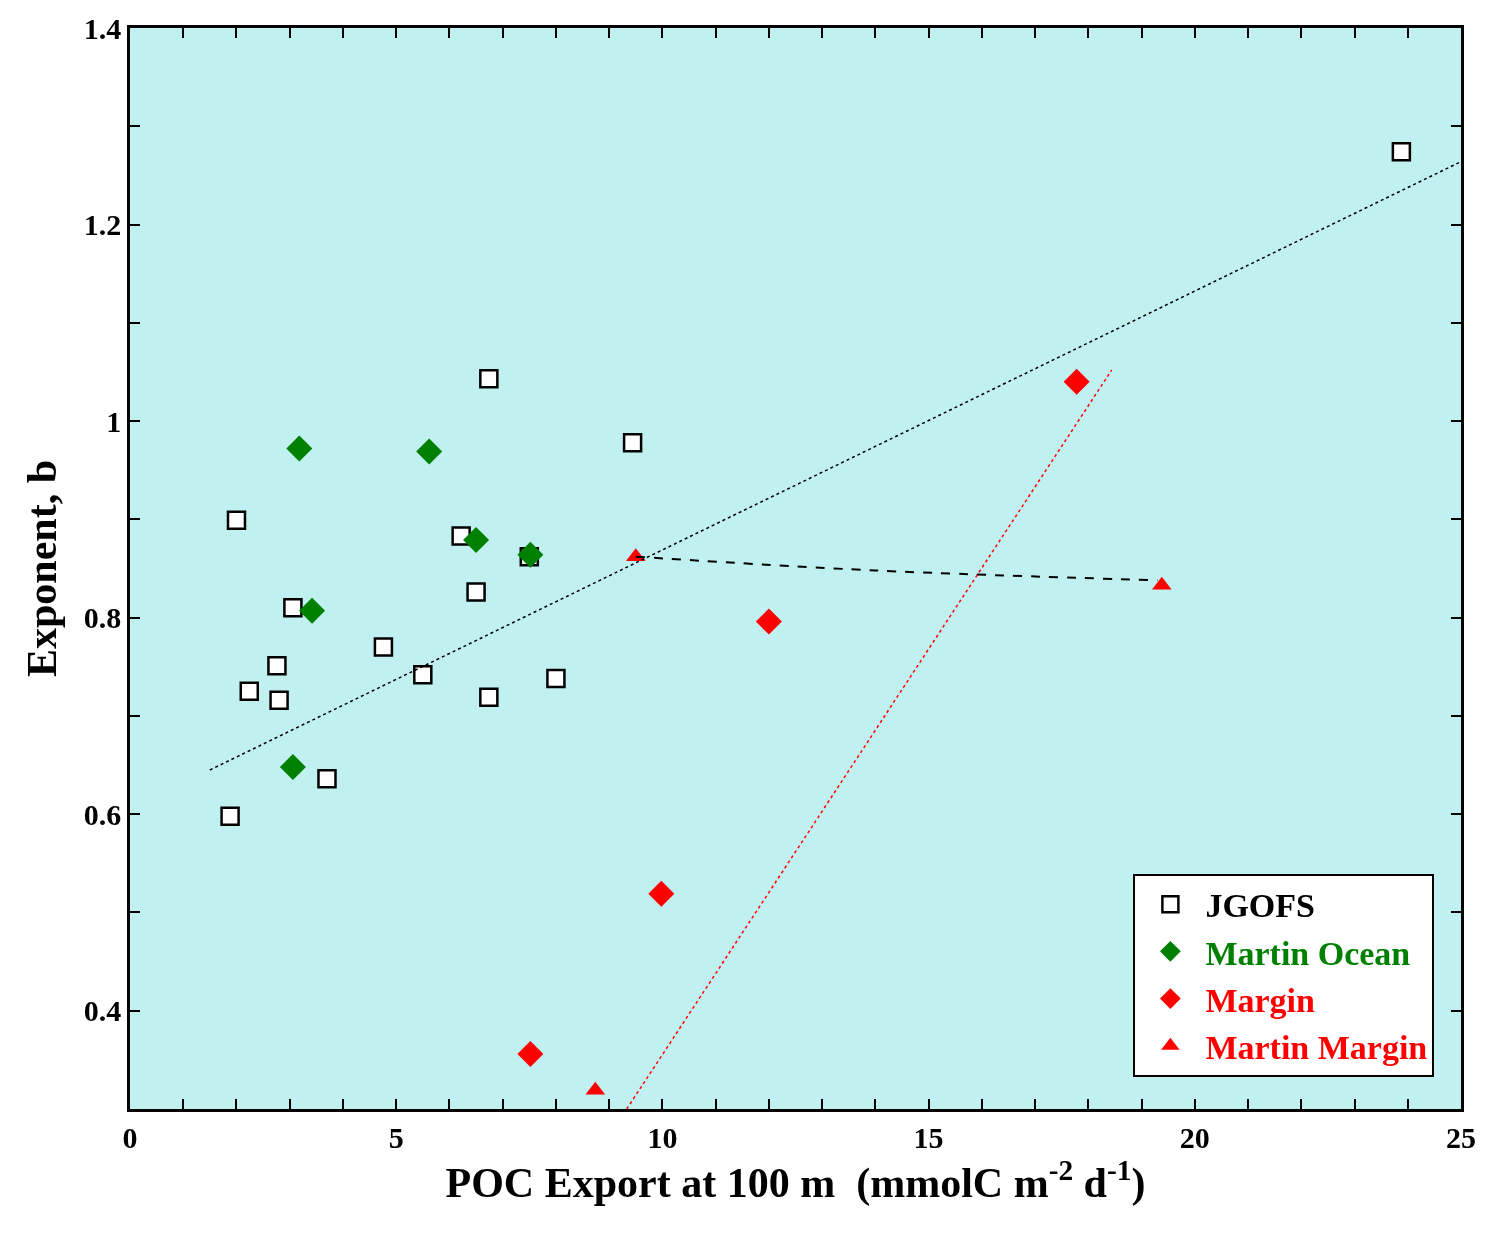 The height and width of the screenshot is (1249, 1489). What do you see at coordinates (662, 1137) in the screenshot?
I see `x-tick-label: 10` at bounding box center [662, 1137].